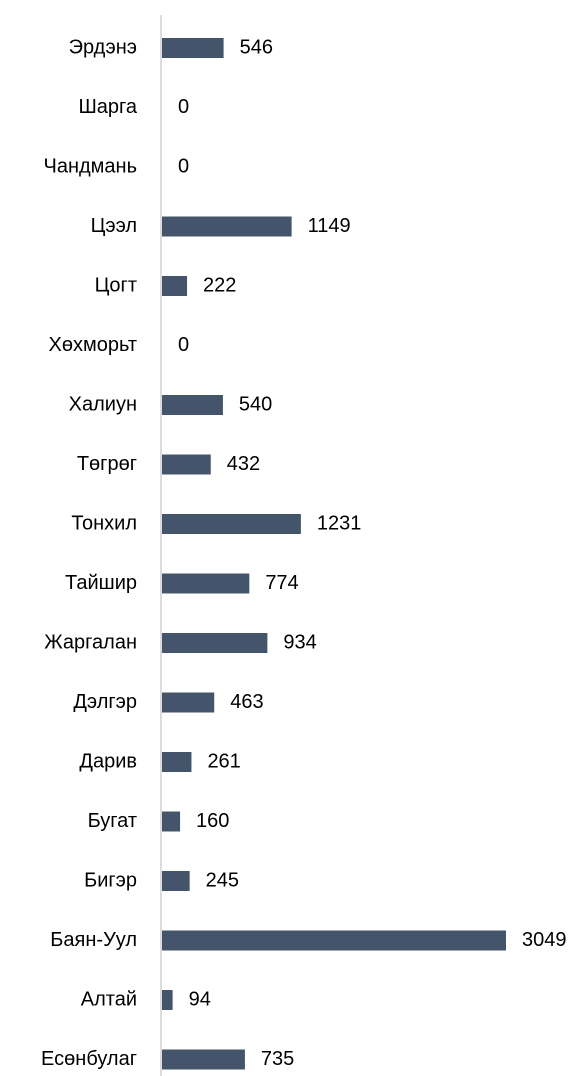 This screenshot has width=585, height=1076. I want to click on category-label: Халиун, so click(103, 404).